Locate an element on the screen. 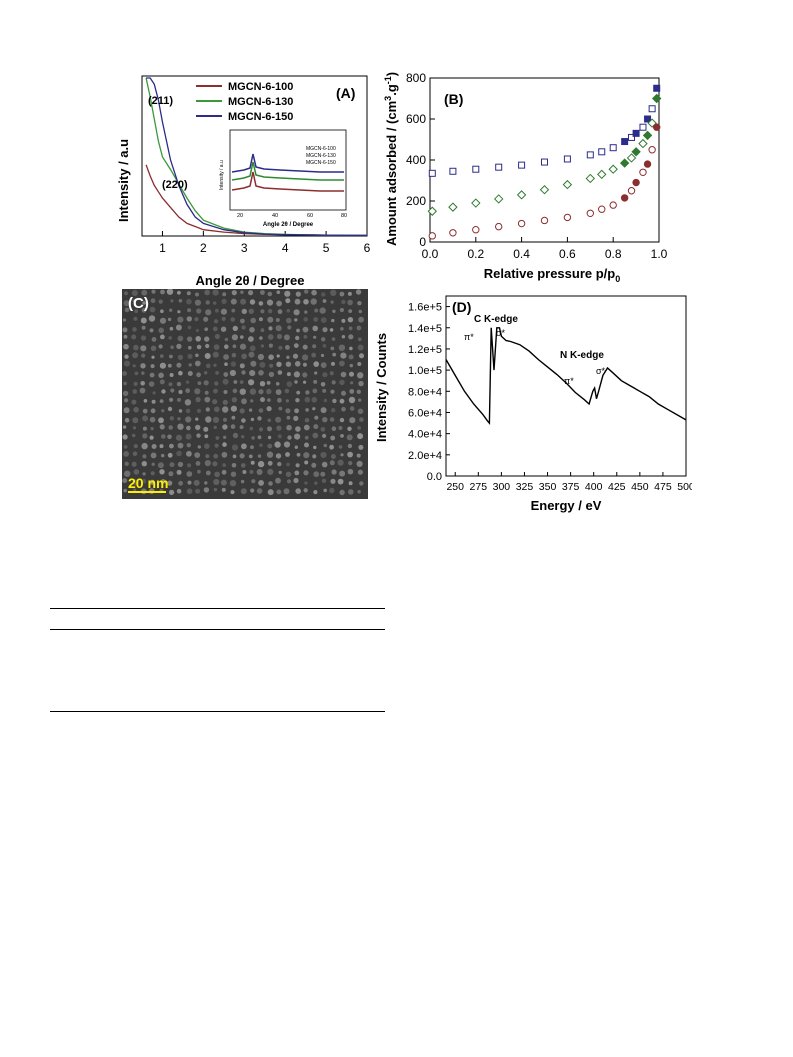  d-xtick-label: 425 is located at coordinates (617, 487).